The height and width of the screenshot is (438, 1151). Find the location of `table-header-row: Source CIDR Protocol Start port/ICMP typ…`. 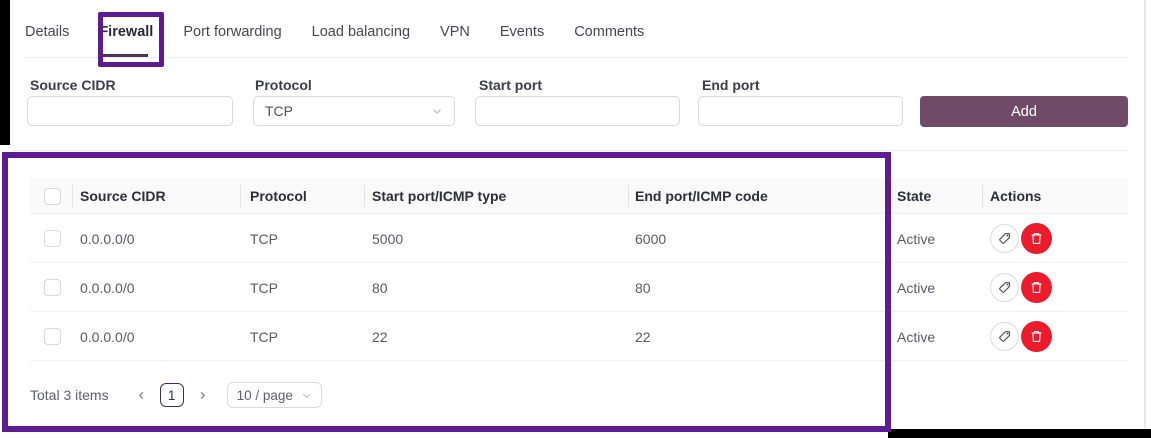

table-header-row: Source CIDR Protocol Start port/ICMP typ… is located at coordinates (579, 196).